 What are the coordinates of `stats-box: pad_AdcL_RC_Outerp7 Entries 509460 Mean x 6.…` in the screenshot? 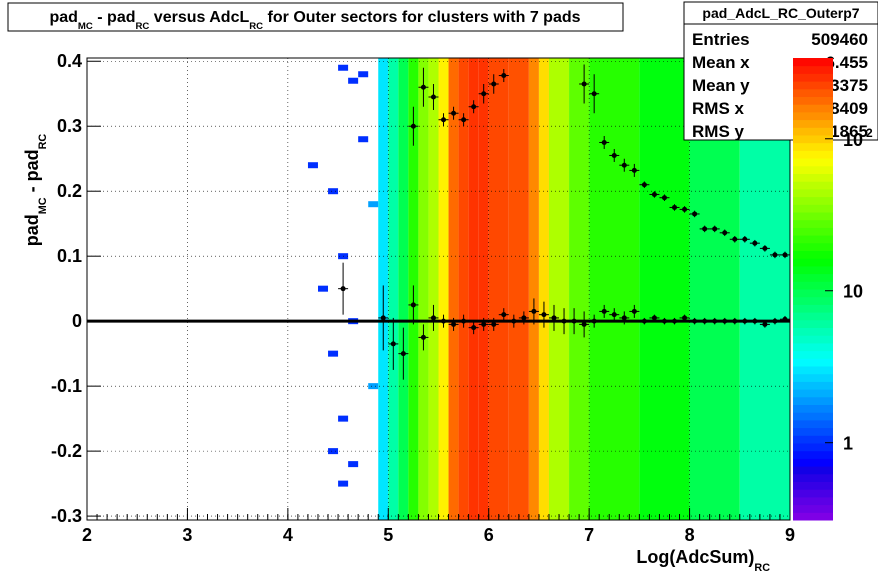 It's located at (780, 71).